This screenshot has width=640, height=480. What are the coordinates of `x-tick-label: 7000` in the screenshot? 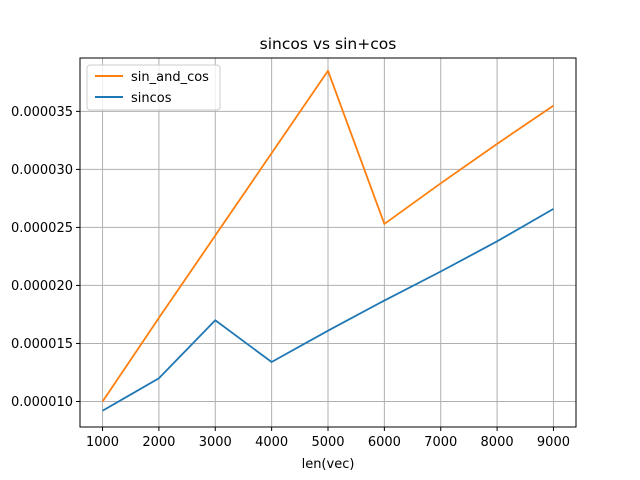 It's located at (440, 442).